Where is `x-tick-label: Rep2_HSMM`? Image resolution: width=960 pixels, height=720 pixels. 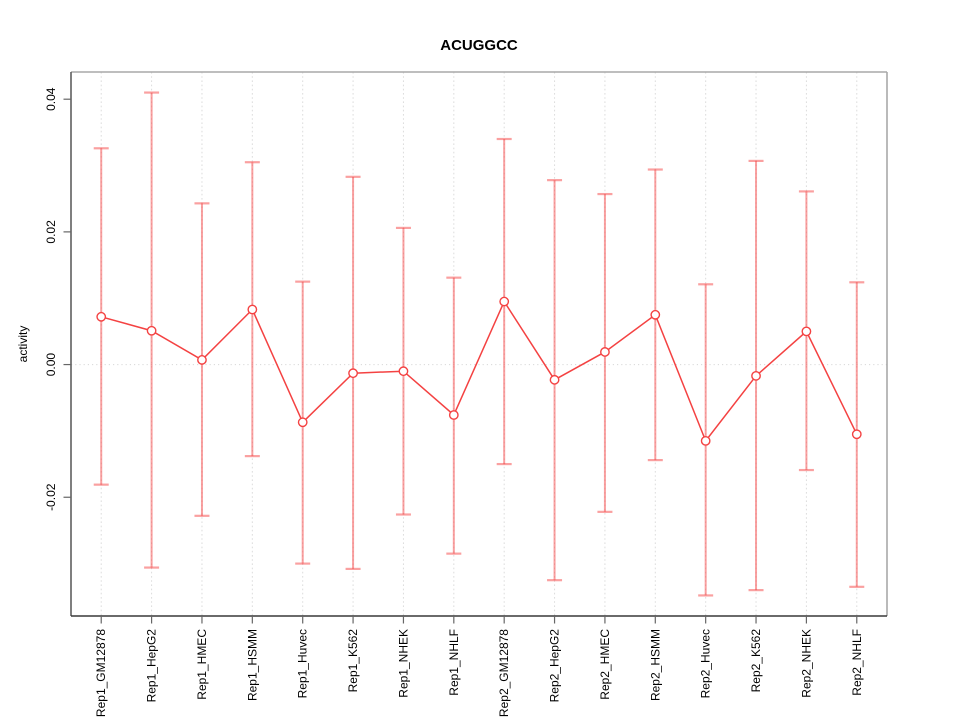
x-tick-label: Rep2_HSMM is located at coordinates (655, 665).